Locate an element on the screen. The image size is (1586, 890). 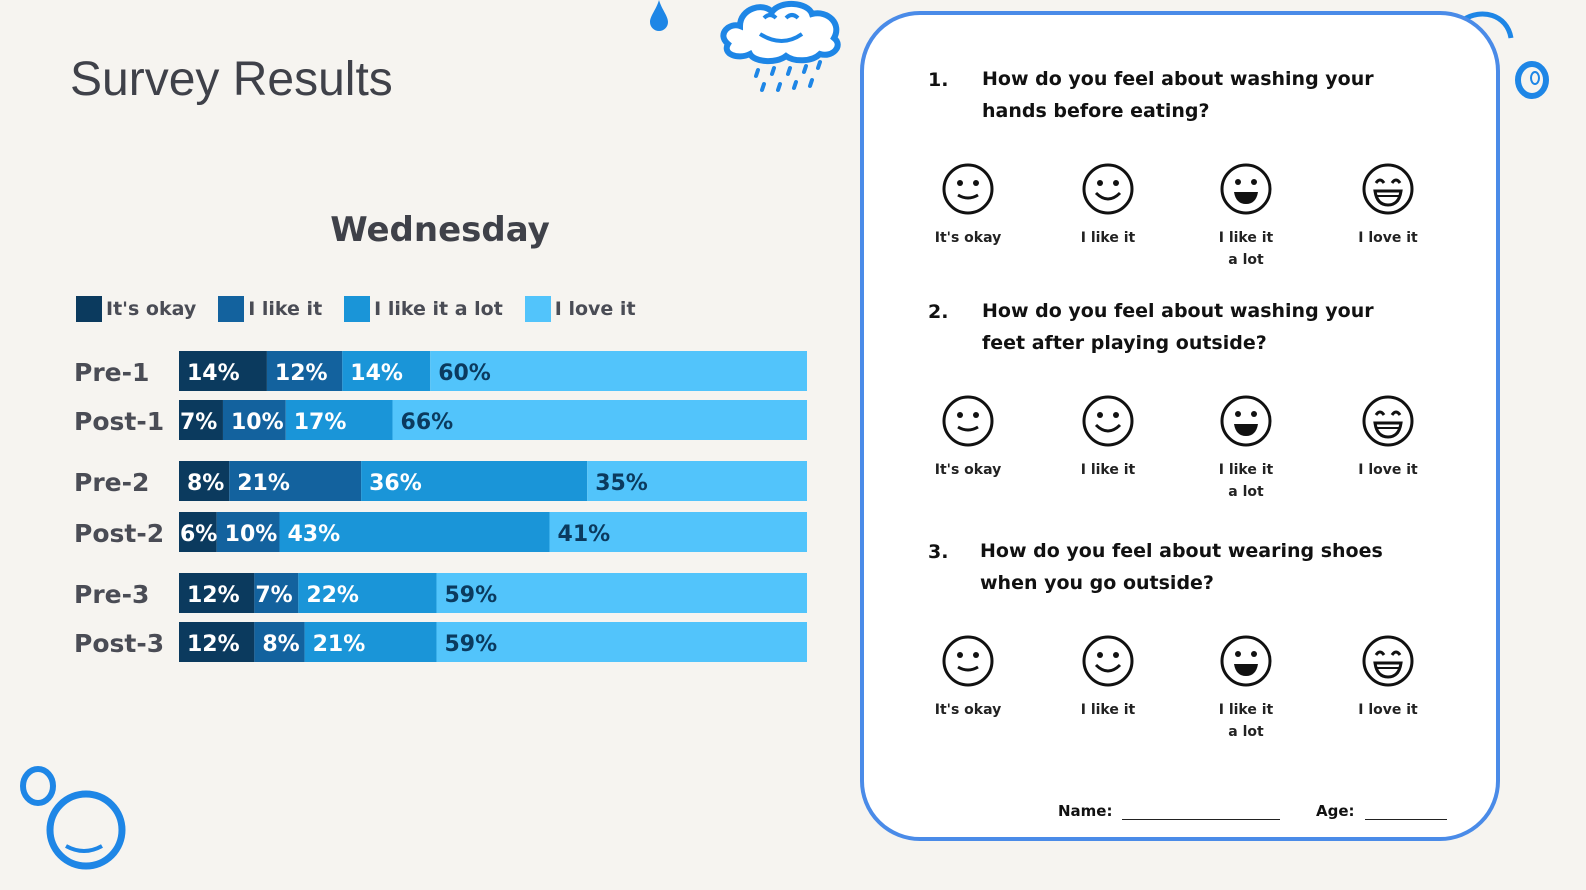
legend-label: It's okay is located at coordinates (151, 309).